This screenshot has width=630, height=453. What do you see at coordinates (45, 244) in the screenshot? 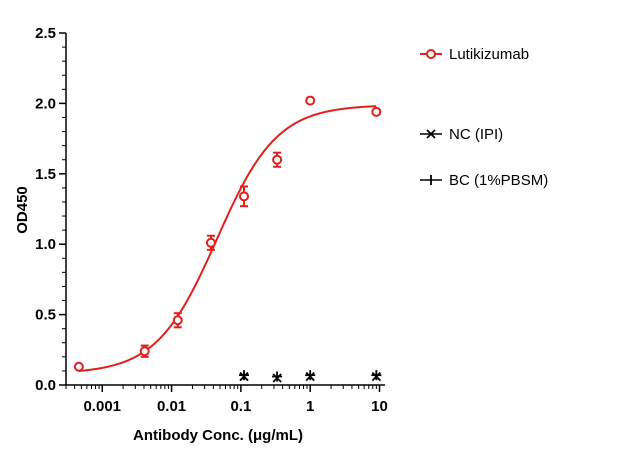
I see `y-tick-label: 1.0` at bounding box center [45, 244].